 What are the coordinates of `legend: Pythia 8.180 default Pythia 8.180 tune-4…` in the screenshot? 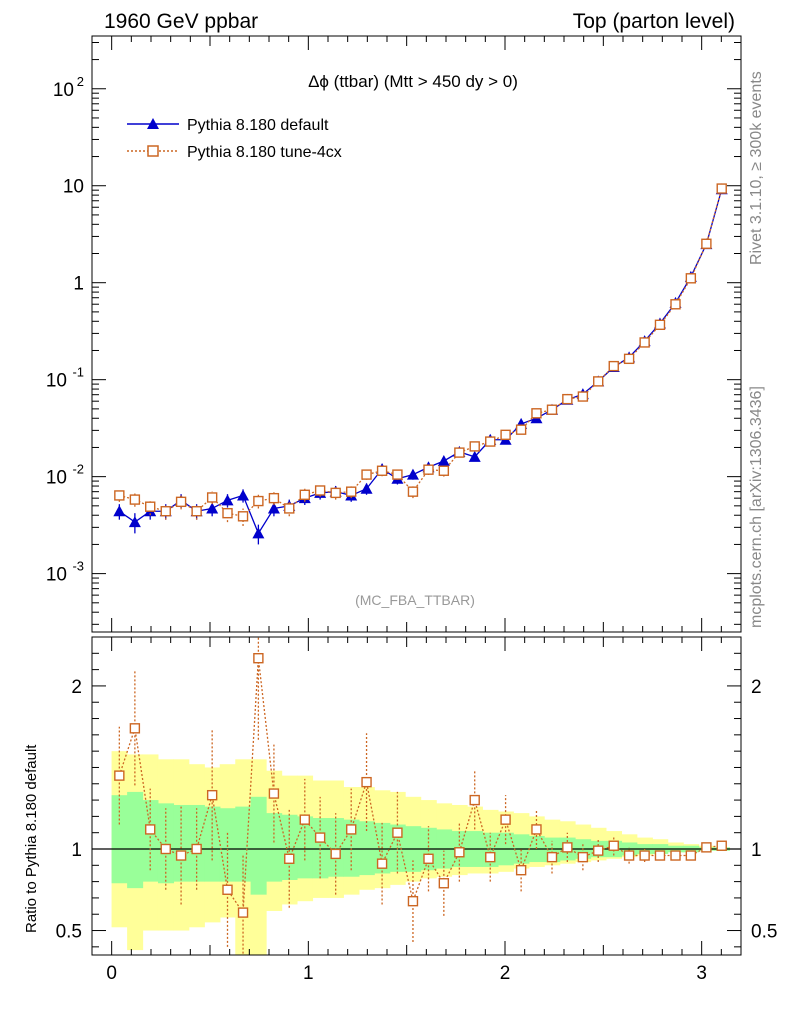 It's located at (234, 139).